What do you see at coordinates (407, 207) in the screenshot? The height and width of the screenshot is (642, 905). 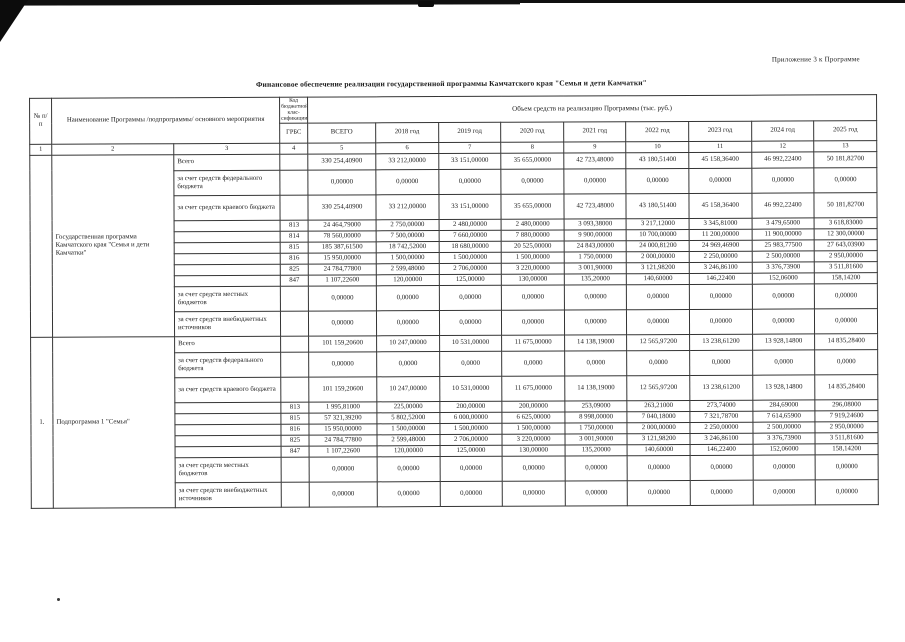 I see `value-cell: 33 212,00000` at bounding box center [407, 207].